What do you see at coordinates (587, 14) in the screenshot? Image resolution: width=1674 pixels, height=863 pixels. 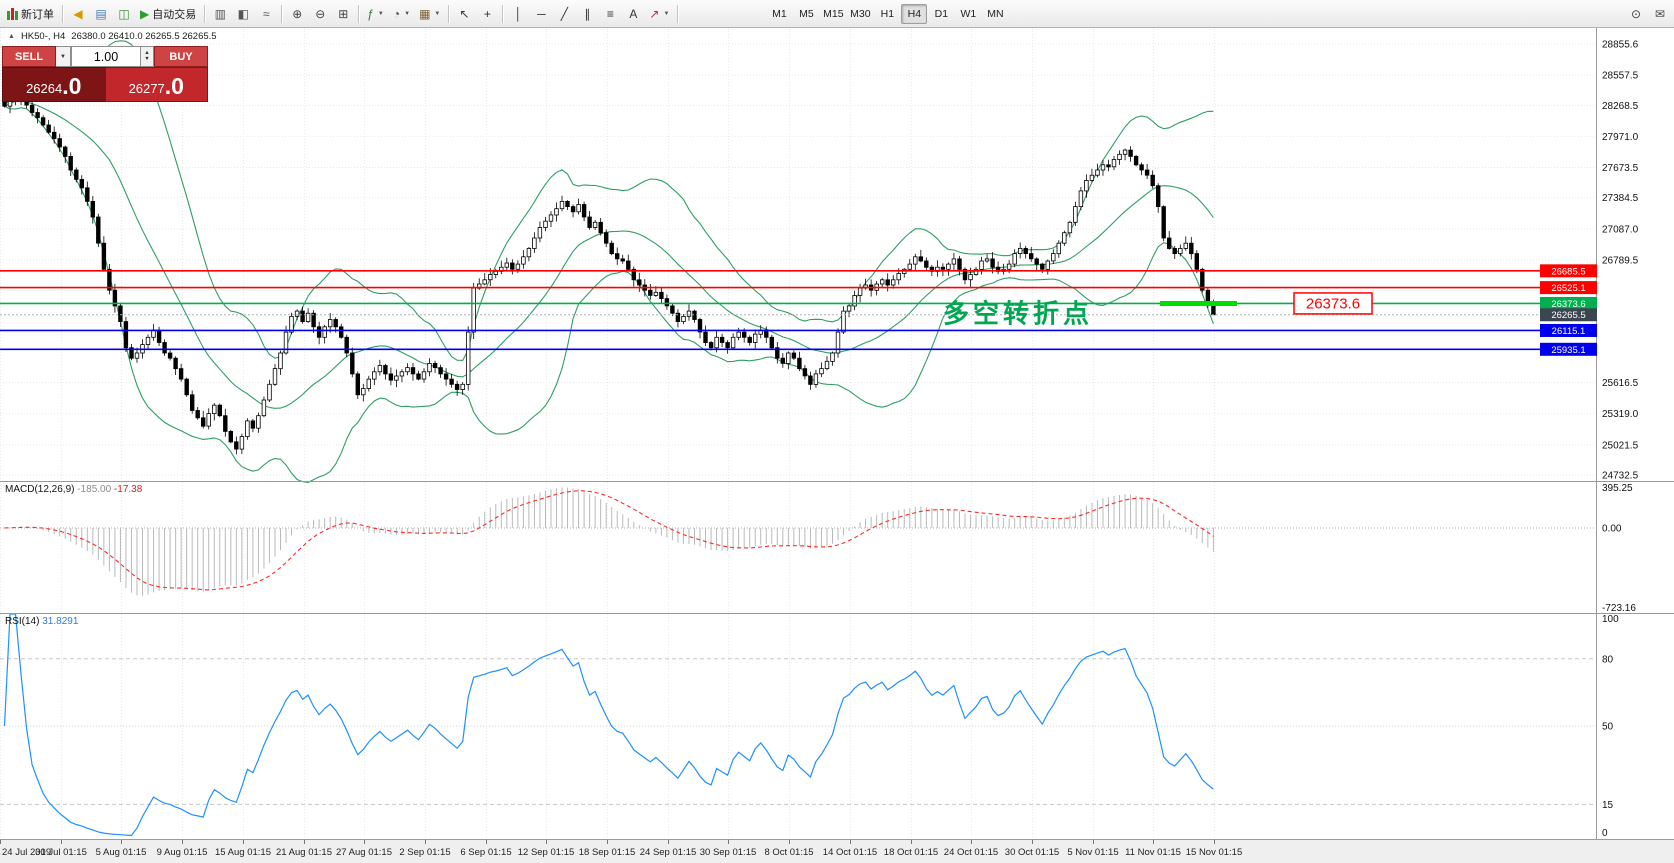 I see `channel-button: ∥` at bounding box center [587, 14].